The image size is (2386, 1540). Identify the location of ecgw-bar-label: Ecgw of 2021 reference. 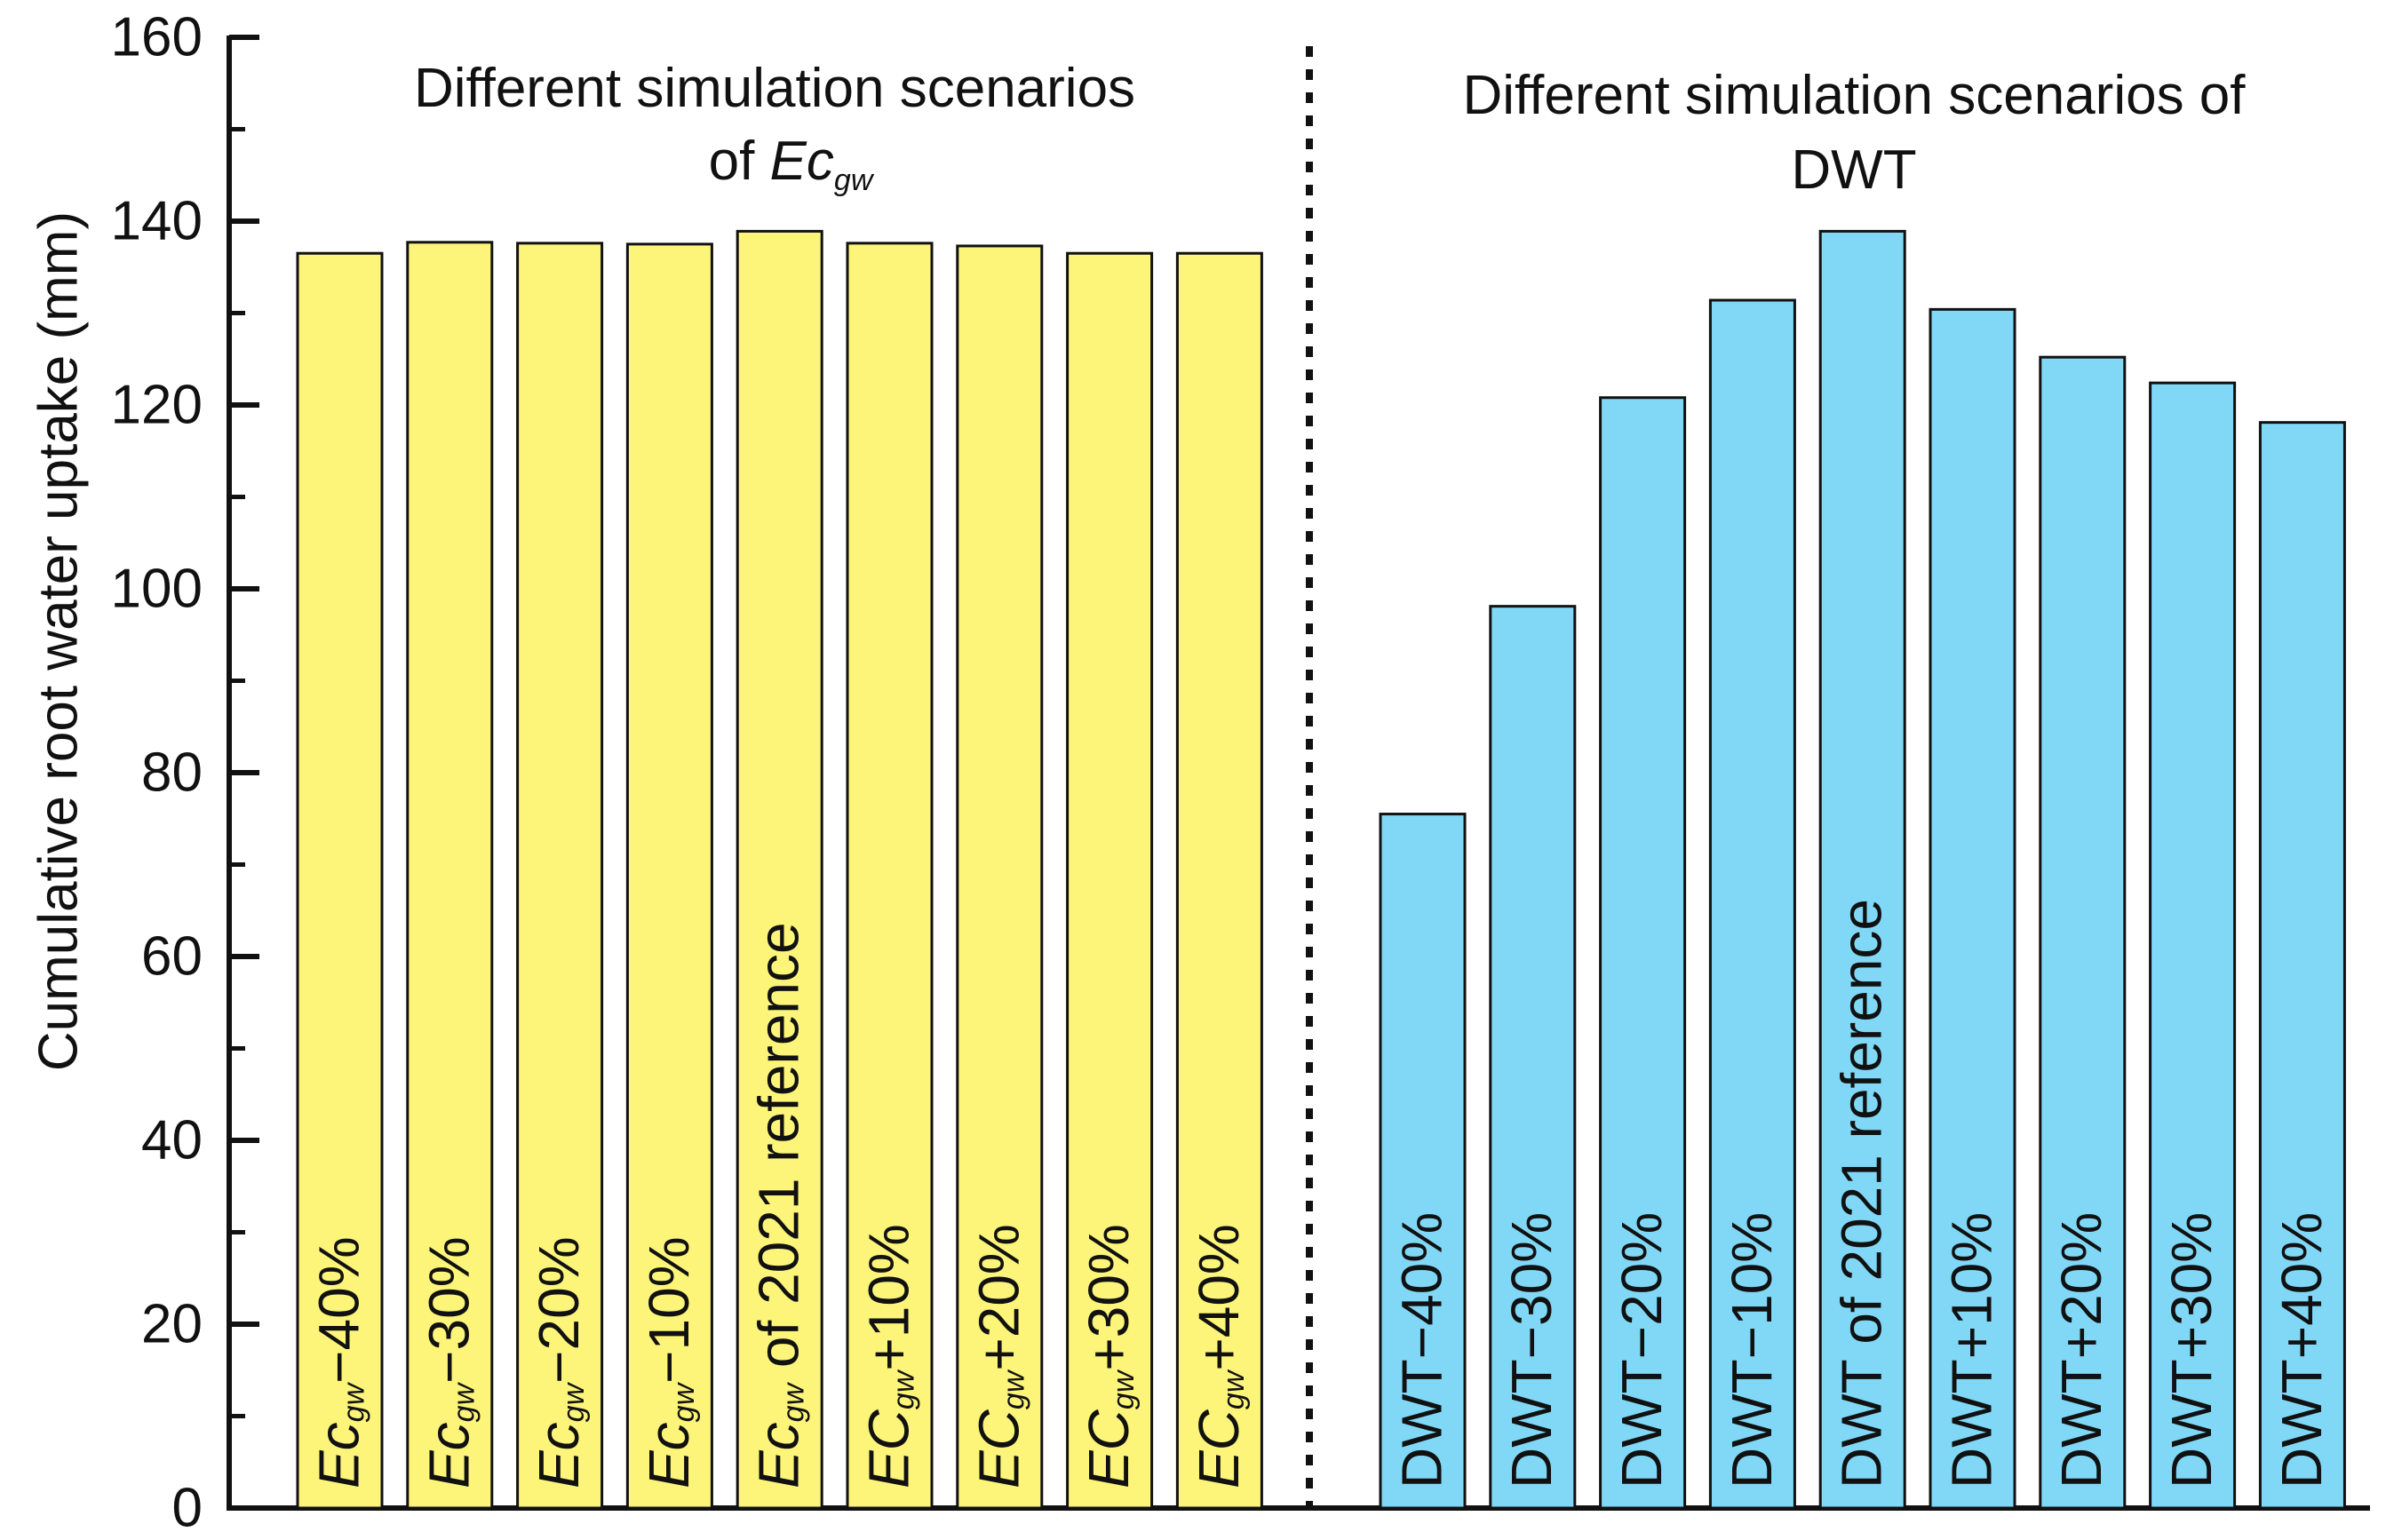
(779, 1205).